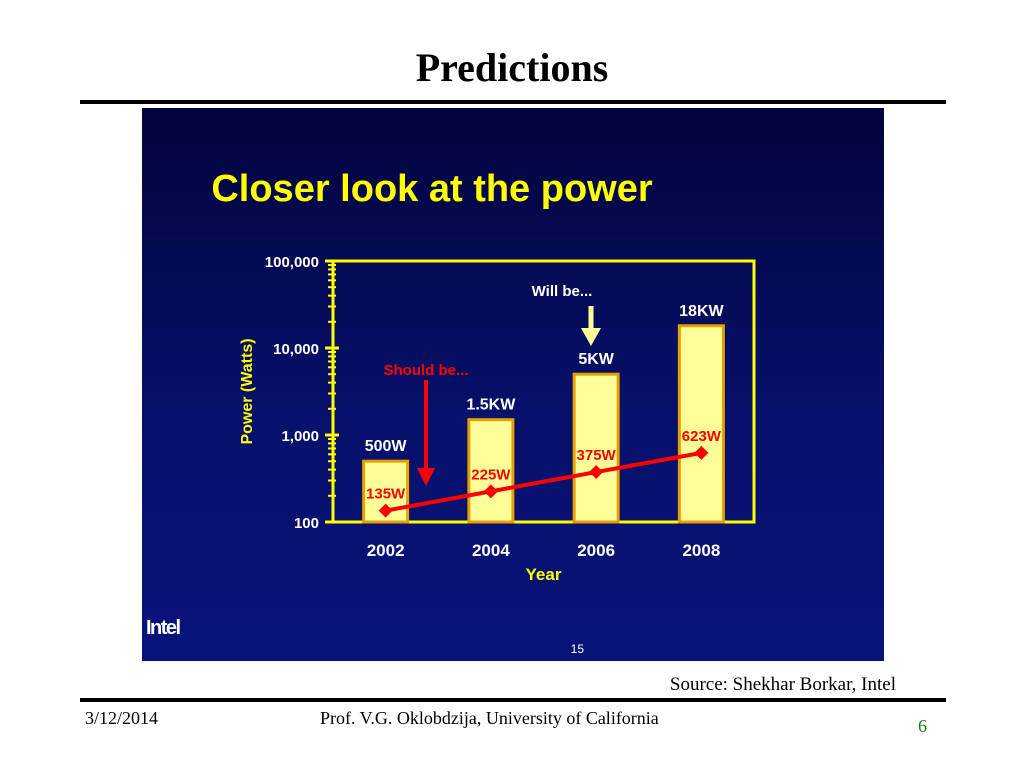  I want to click on x-tick-label: 2006, so click(596, 550).